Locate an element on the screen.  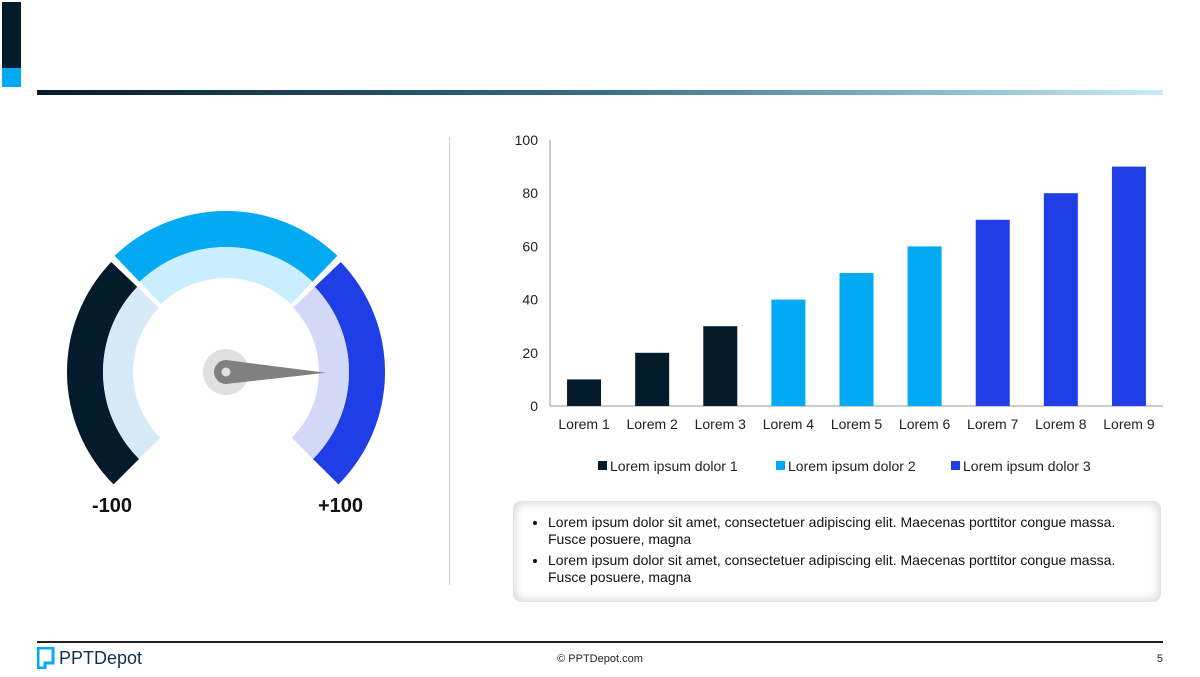
gauge-arc-middle is located at coordinates (226, 246).